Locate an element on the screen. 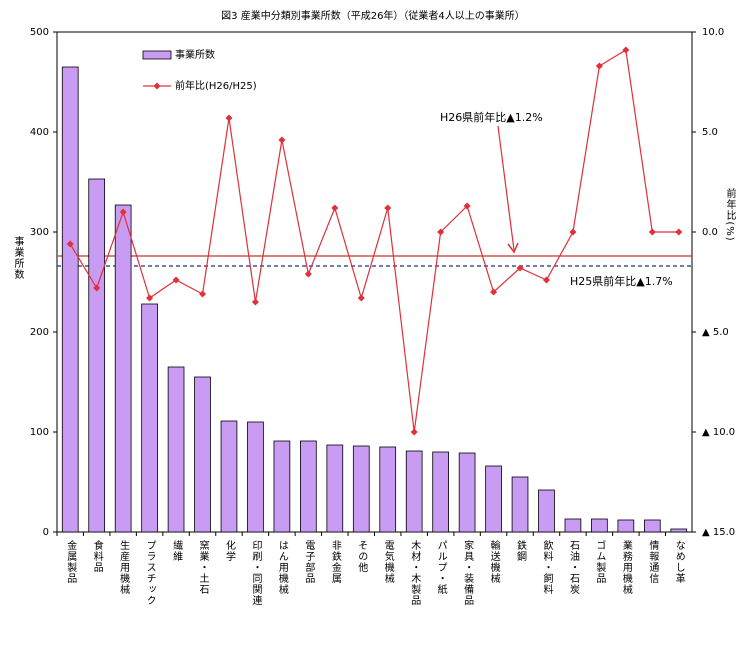  y-tick-label: 0 is located at coordinates (46, 532).